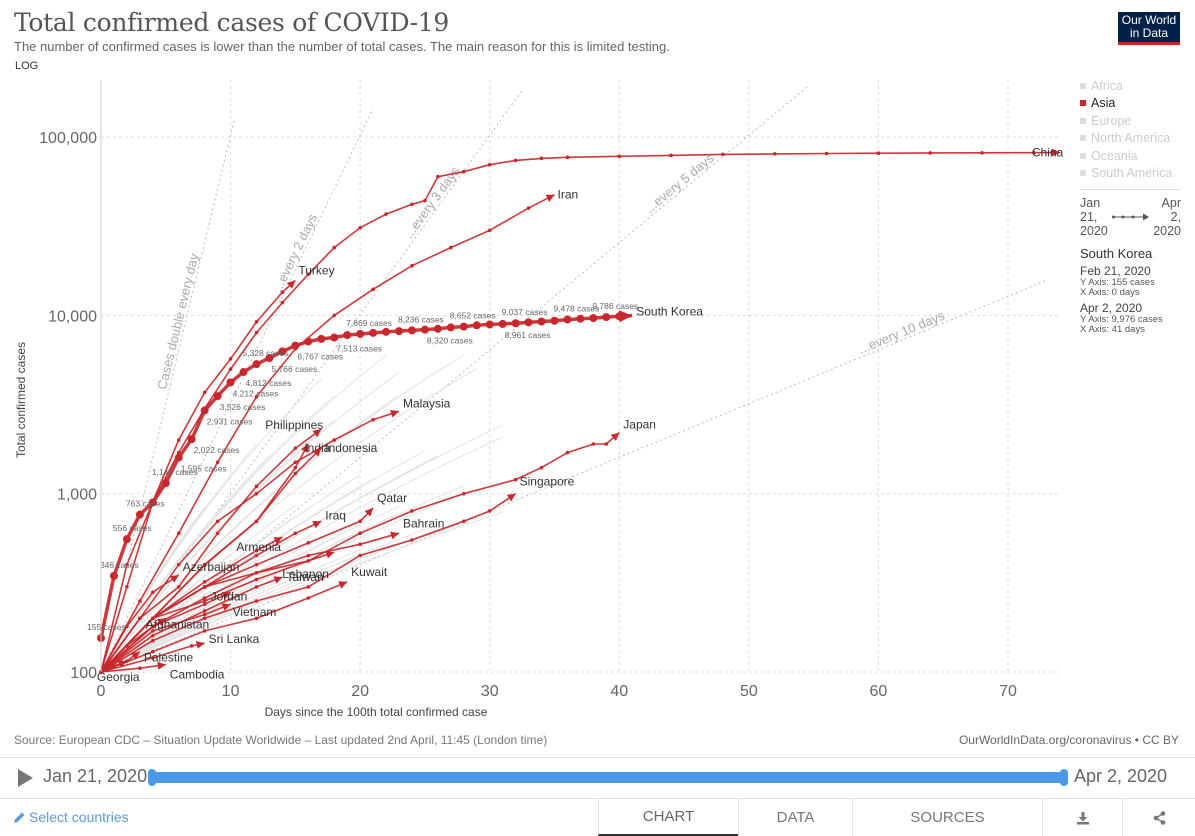 The image size is (1195, 836). What do you see at coordinates (669, 312) in the screenshot?
I see `series-label: South Korea` at bounding box center [669, 312].